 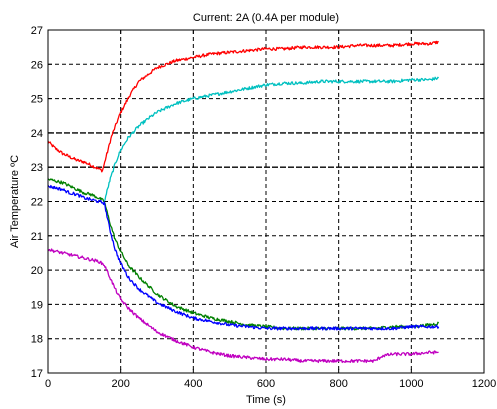 What do you see at coordinates (37, 305) in the screenshot?
I see `y-tick-label: 19` at bounding box center [37, 305].